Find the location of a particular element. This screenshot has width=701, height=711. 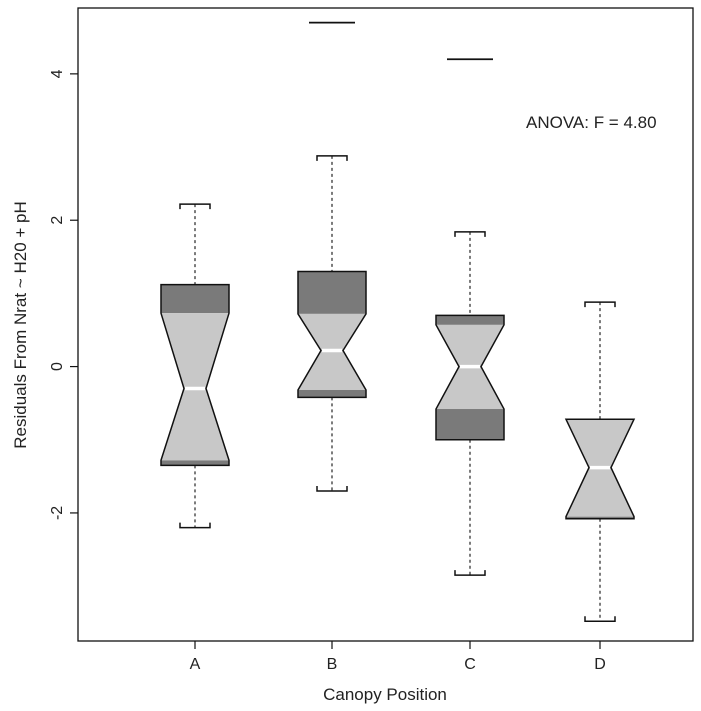

x-axis: A B C D is located at coordinates (398, 657).